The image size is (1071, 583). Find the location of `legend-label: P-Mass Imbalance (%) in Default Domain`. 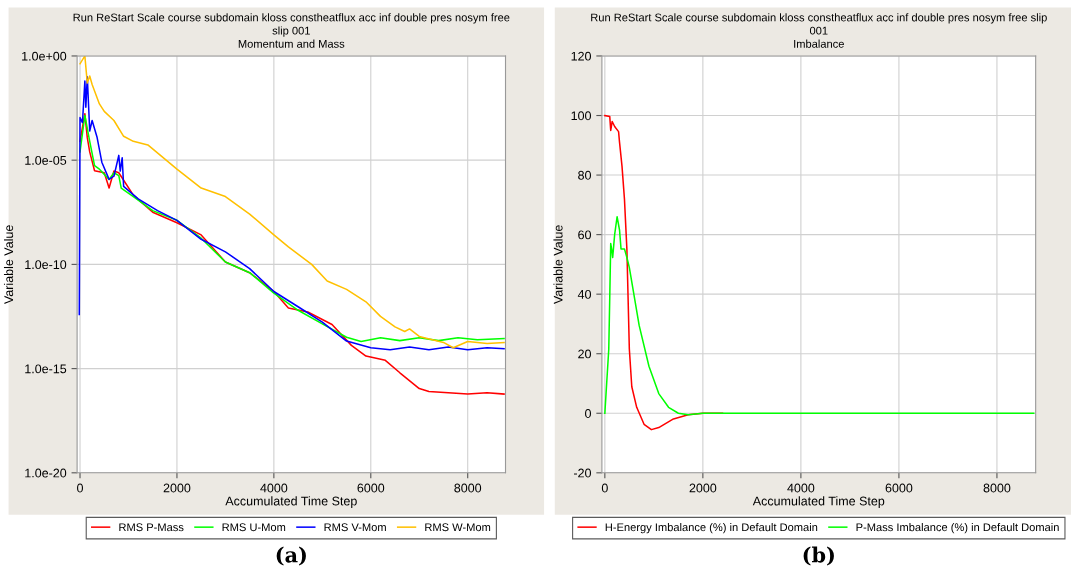

legend-label: P-Mass Imbalance (%) in Default Domain is located at coordinates (957, 528).